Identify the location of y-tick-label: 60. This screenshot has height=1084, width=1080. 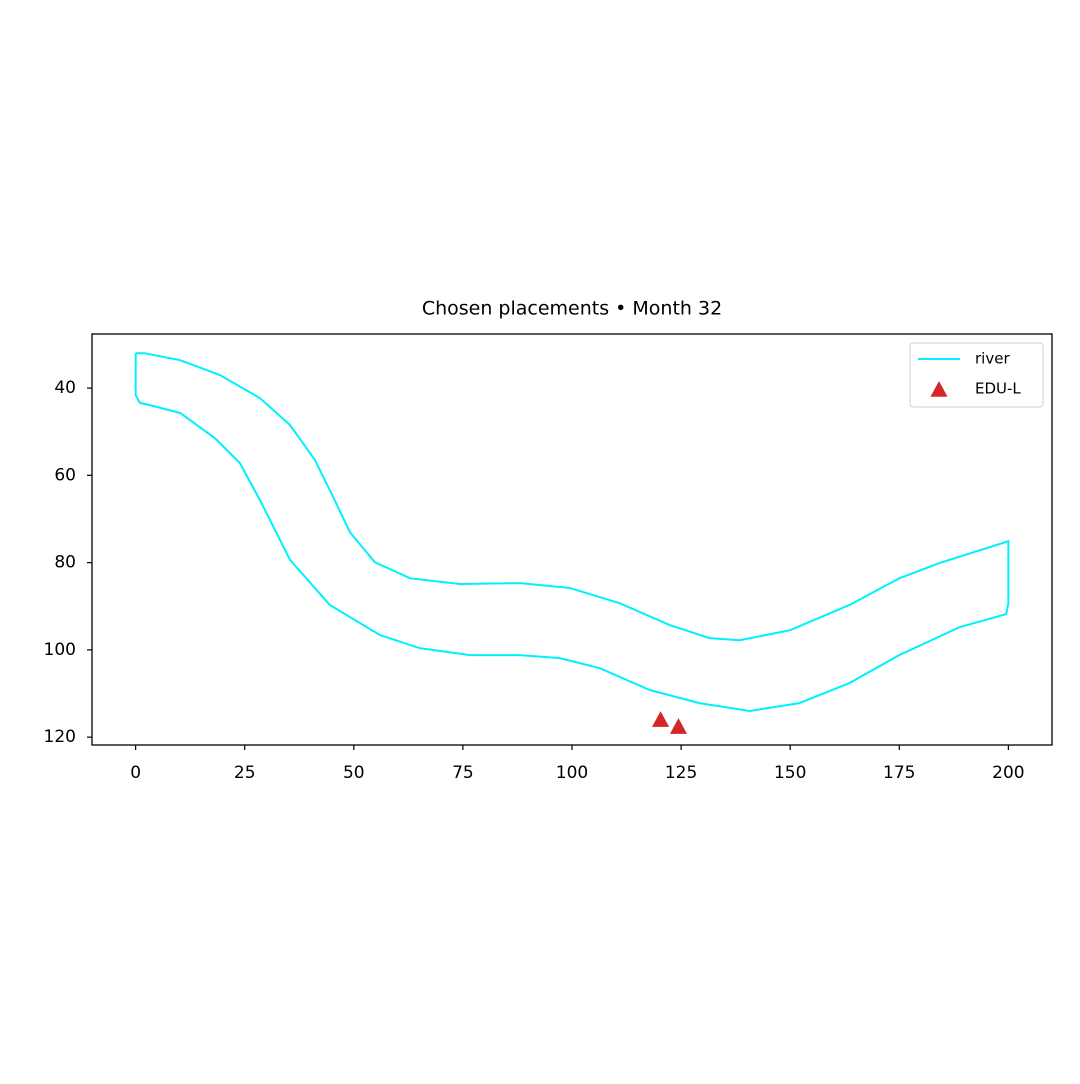
(65, 475).